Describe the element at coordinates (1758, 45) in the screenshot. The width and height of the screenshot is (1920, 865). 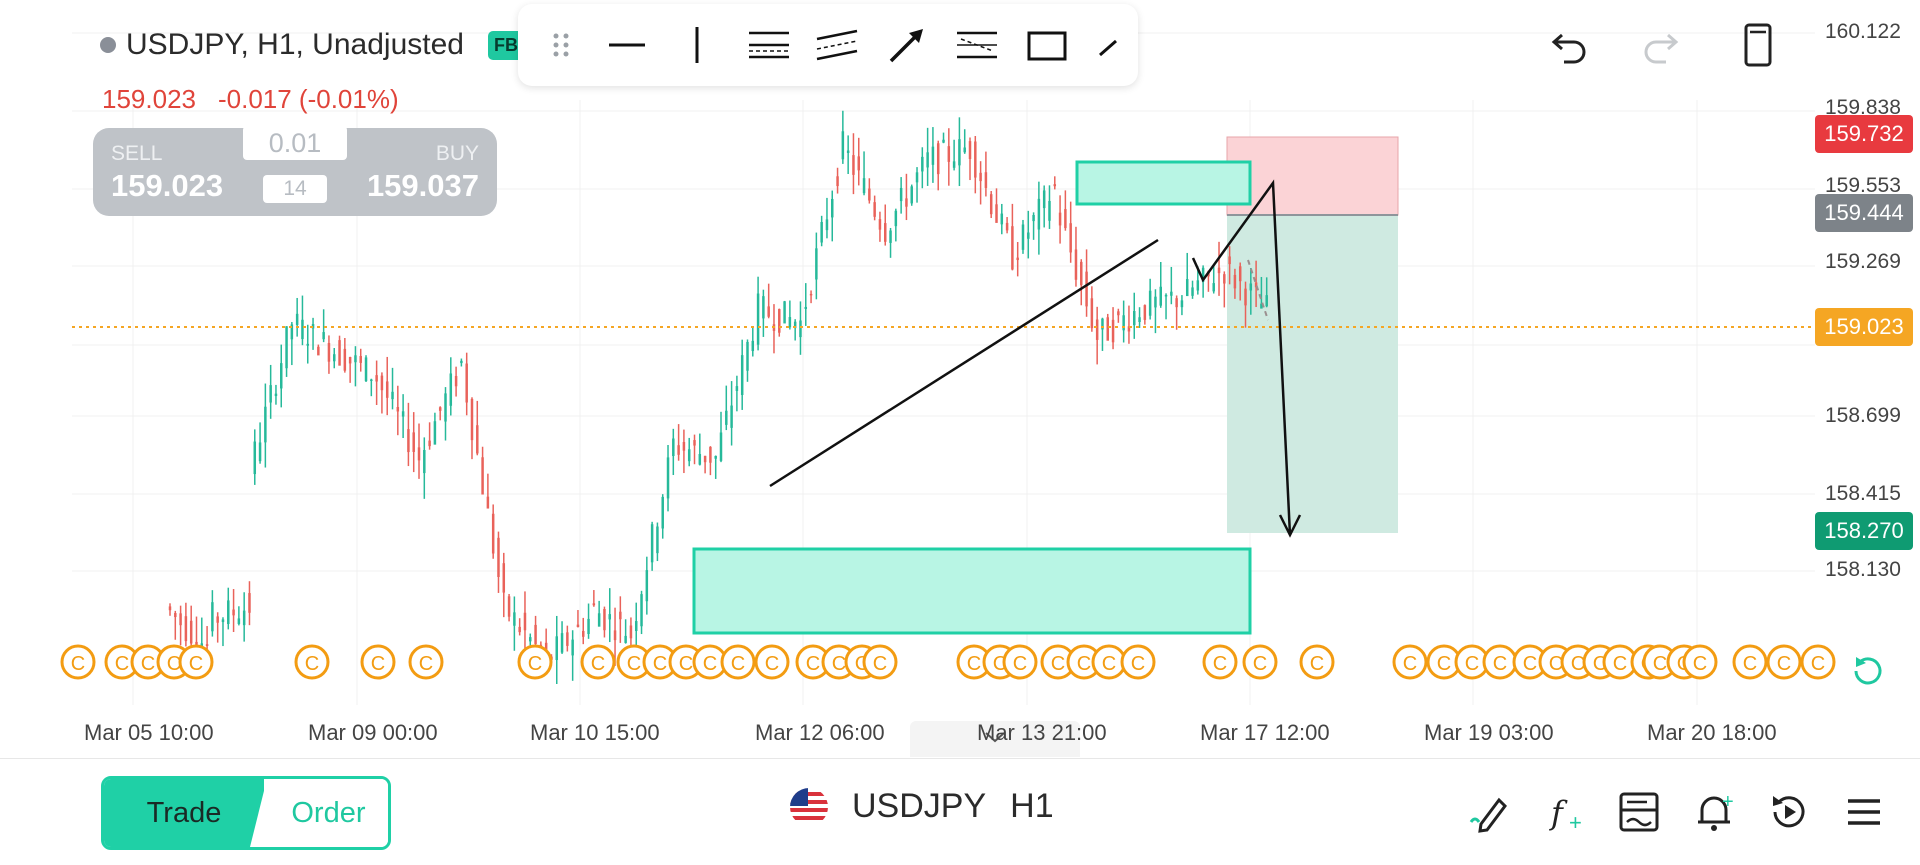
I see `screen-rotate-icon` at that location.